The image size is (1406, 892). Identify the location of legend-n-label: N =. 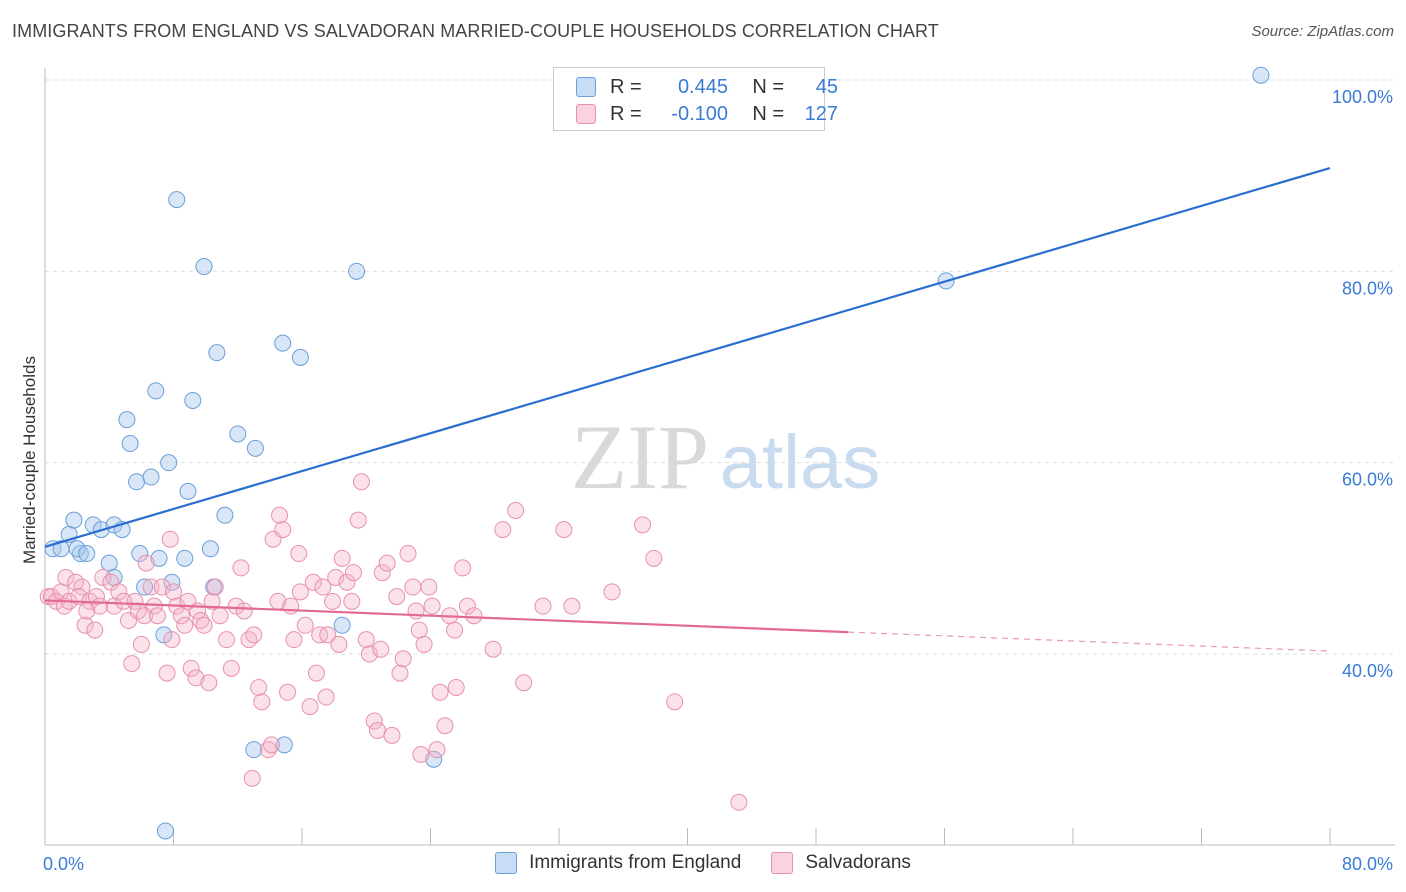
(768, 86).